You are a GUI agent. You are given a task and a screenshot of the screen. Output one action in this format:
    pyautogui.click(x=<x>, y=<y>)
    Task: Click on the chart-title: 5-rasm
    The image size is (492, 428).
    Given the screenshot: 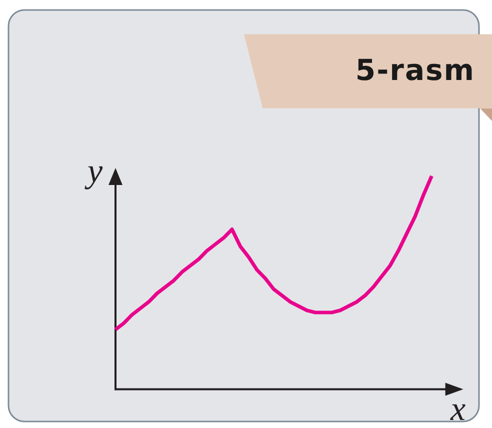 What is the action you would take?
    pyautogui.click(x=415, y=70)
    